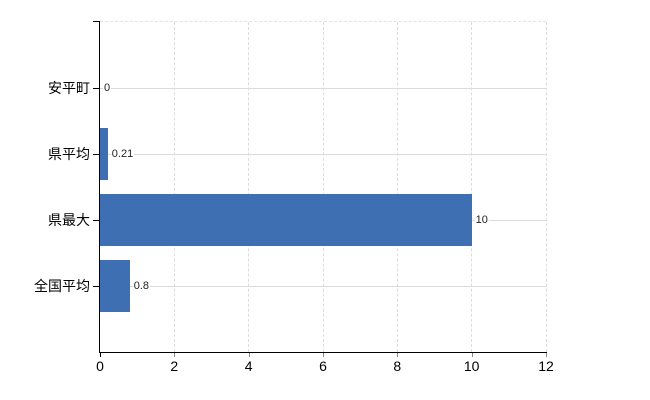 The image size is (650, 400). I want to click on y-axis-line, so click(99, 187).